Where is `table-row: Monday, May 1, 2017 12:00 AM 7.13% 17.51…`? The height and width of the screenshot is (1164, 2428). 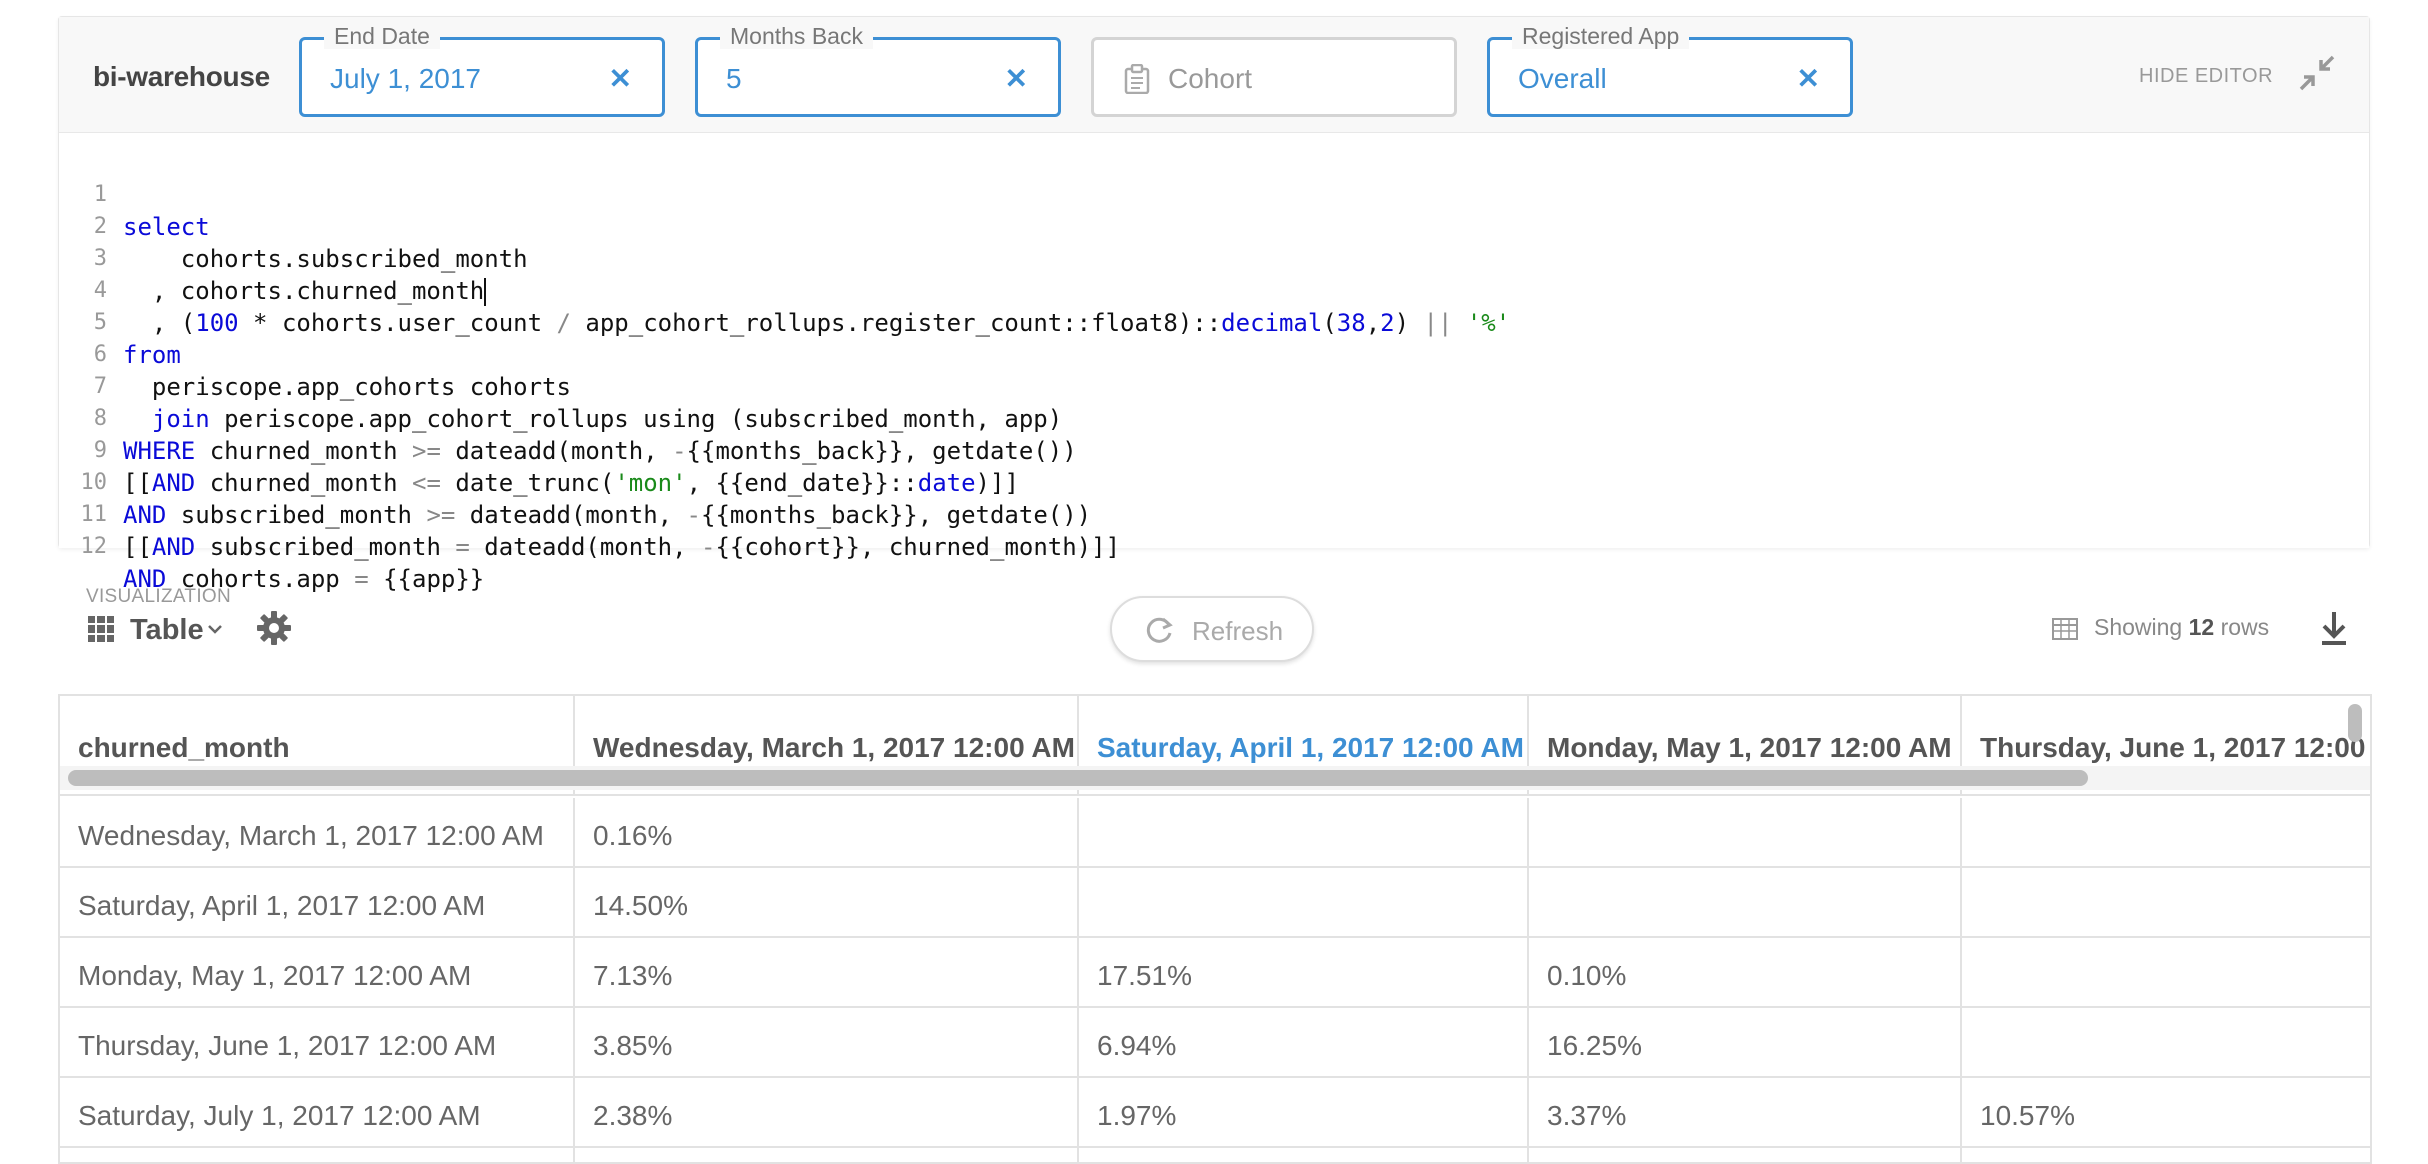 table-row: Monday, May 1, 2017 12:00 AM 7.13% 17.51… is located at coordinates (1215, 973).